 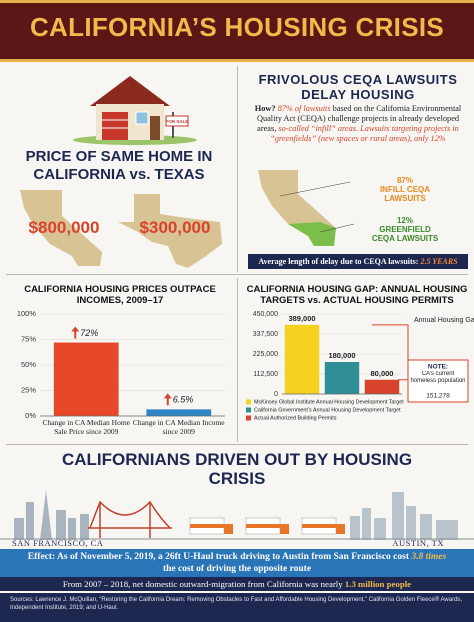 I want to click on banner, so click(x=237, y=31).